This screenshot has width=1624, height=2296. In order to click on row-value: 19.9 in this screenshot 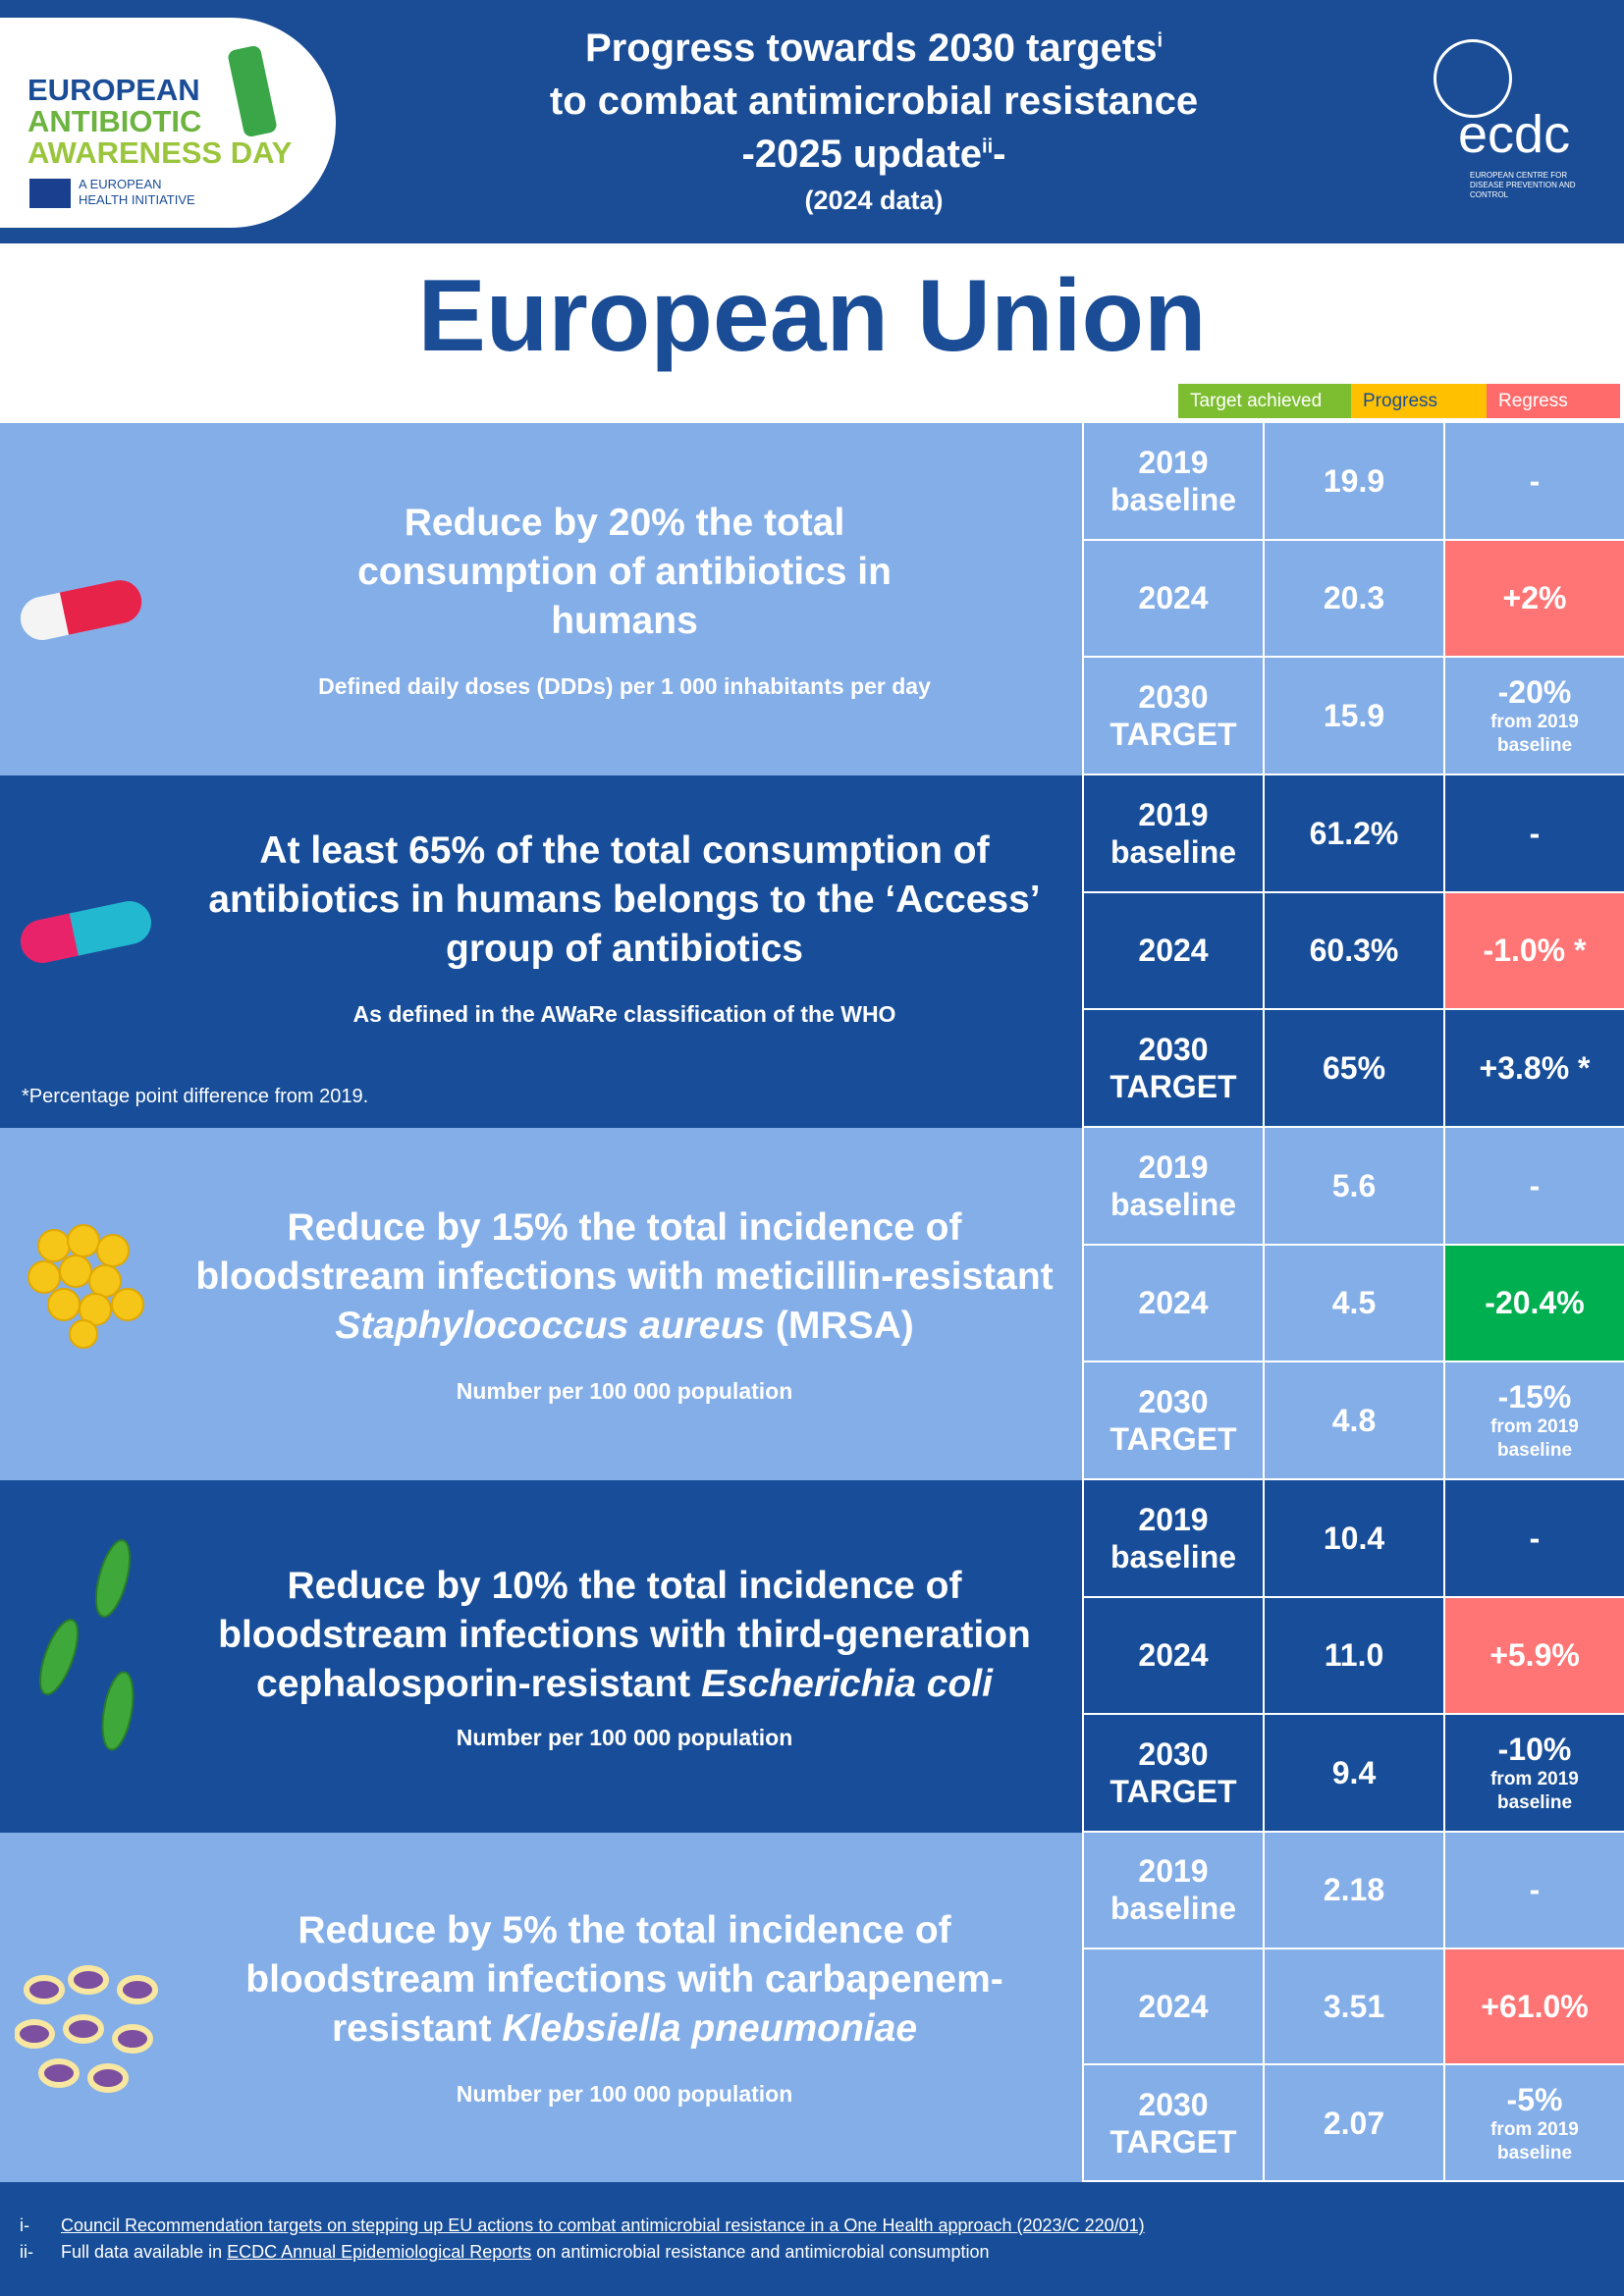, I will do `click(1353, 482)`.